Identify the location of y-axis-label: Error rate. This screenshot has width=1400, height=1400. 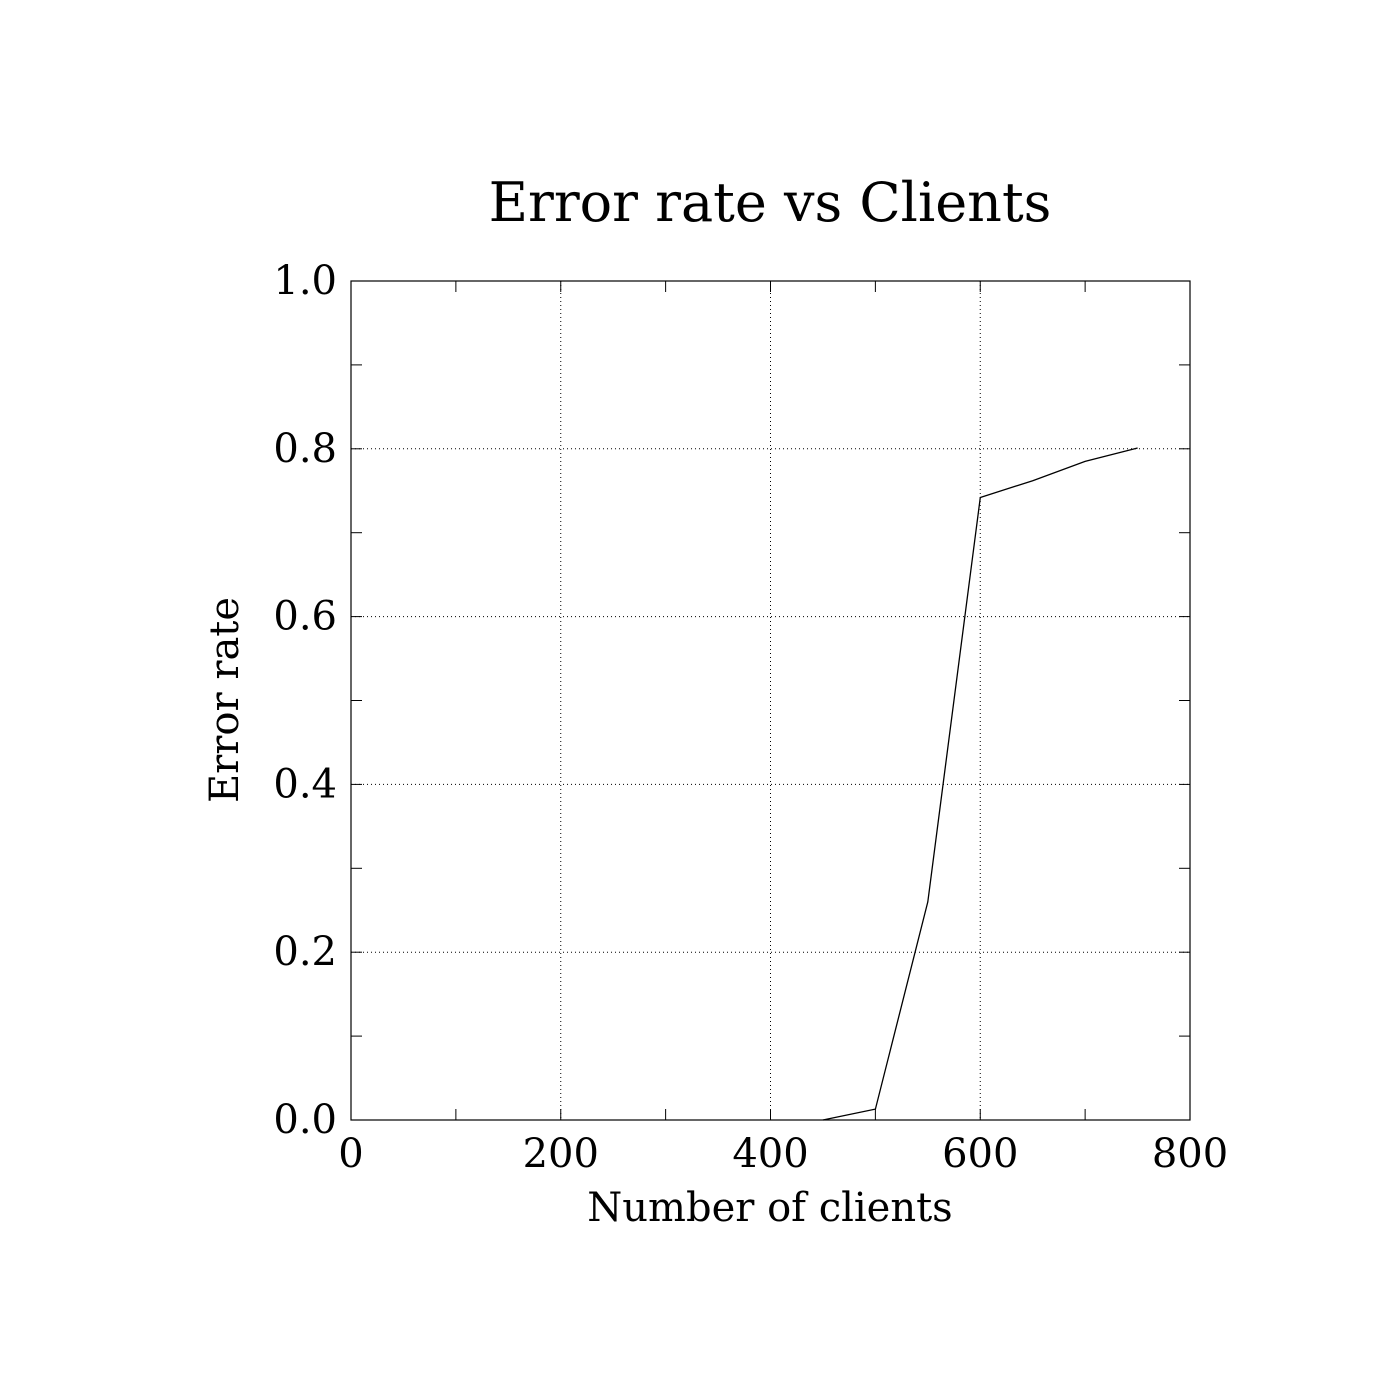
(225, 700).